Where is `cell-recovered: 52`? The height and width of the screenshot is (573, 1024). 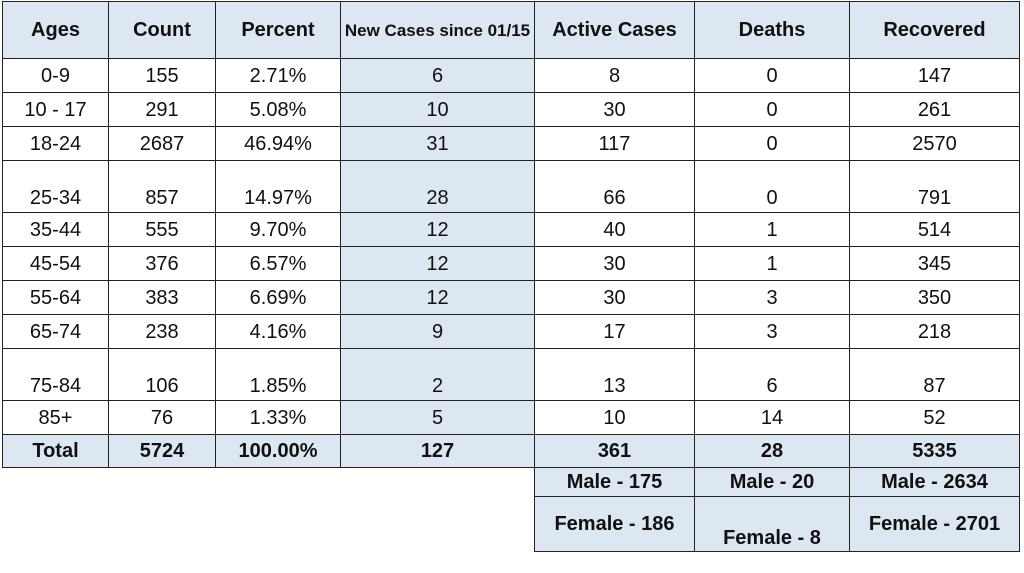
cell-recovered: 52 is located at coordinates (934, 417).